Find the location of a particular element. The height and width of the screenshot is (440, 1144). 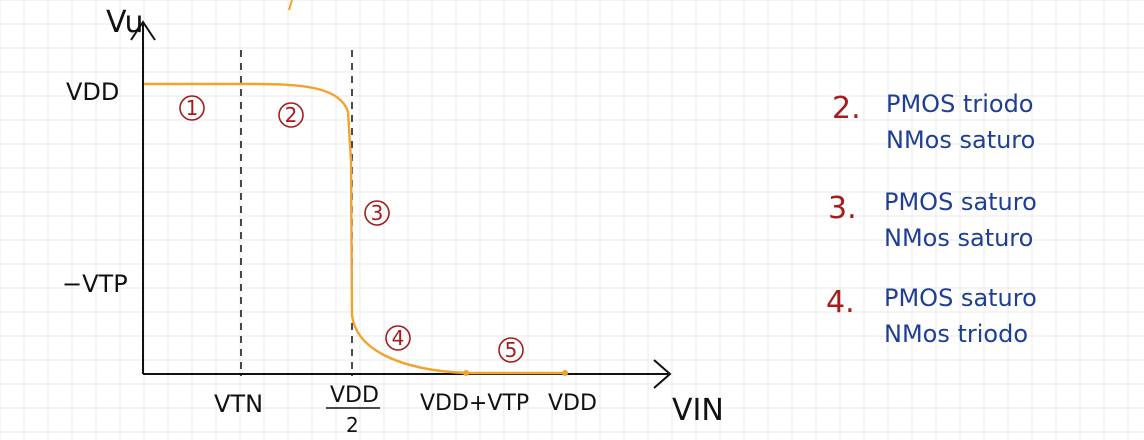

y-tick-neg-vtp: −VTP is located at coordinates (95, 284).